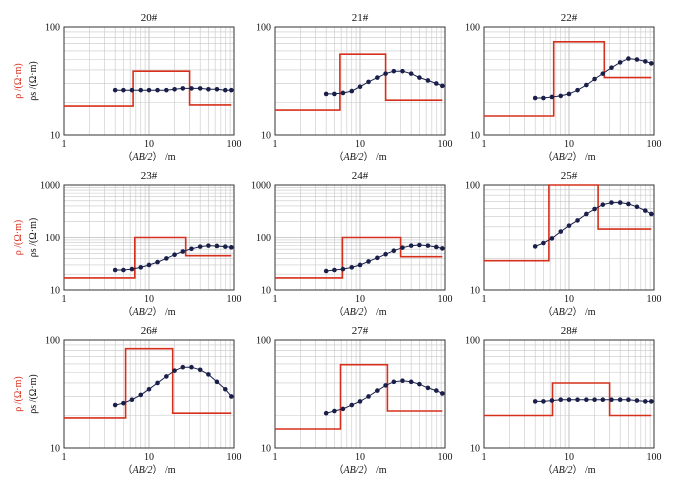 Image resolution: width=674 pixels, height=488 pixels. What do you see at coordinates (360, 176) in the screenshot?
I see `panel-title: 24#` at bounding box center [360, 176].